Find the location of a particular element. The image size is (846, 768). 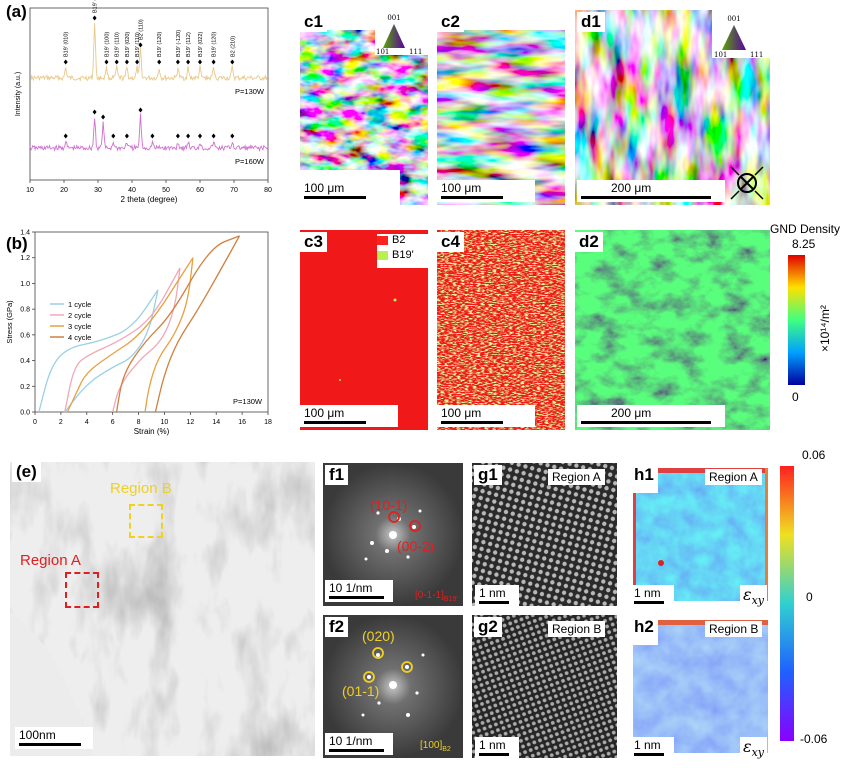

ss-xtick-label: 0 is located at coordinates (35, 422).